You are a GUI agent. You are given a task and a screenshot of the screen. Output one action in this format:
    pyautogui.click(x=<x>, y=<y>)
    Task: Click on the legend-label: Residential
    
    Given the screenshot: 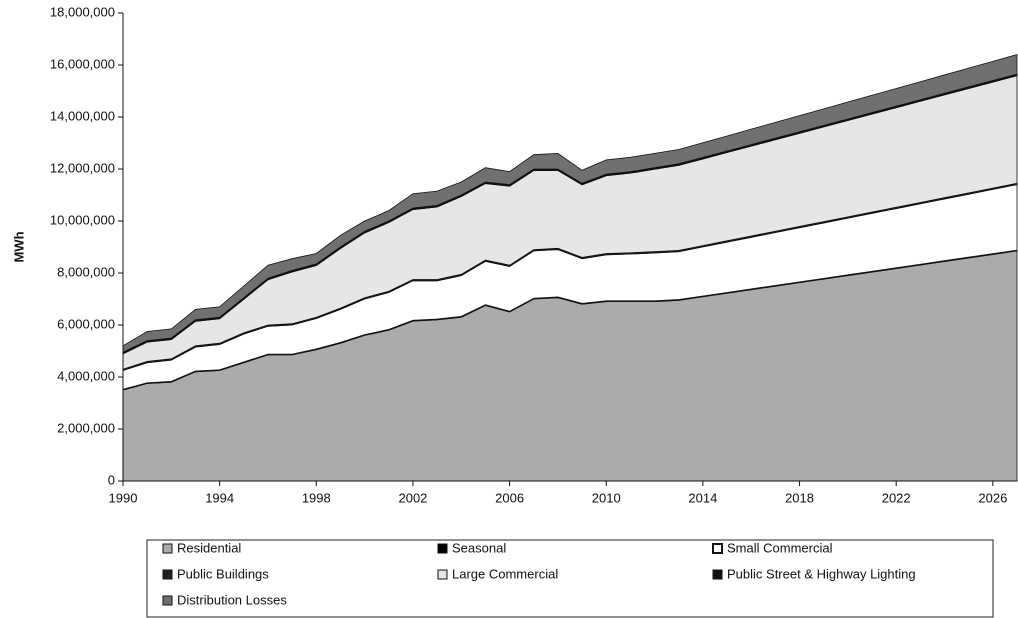 What is the action you would take?
    pyautogui.click(x=209, y=547)
    